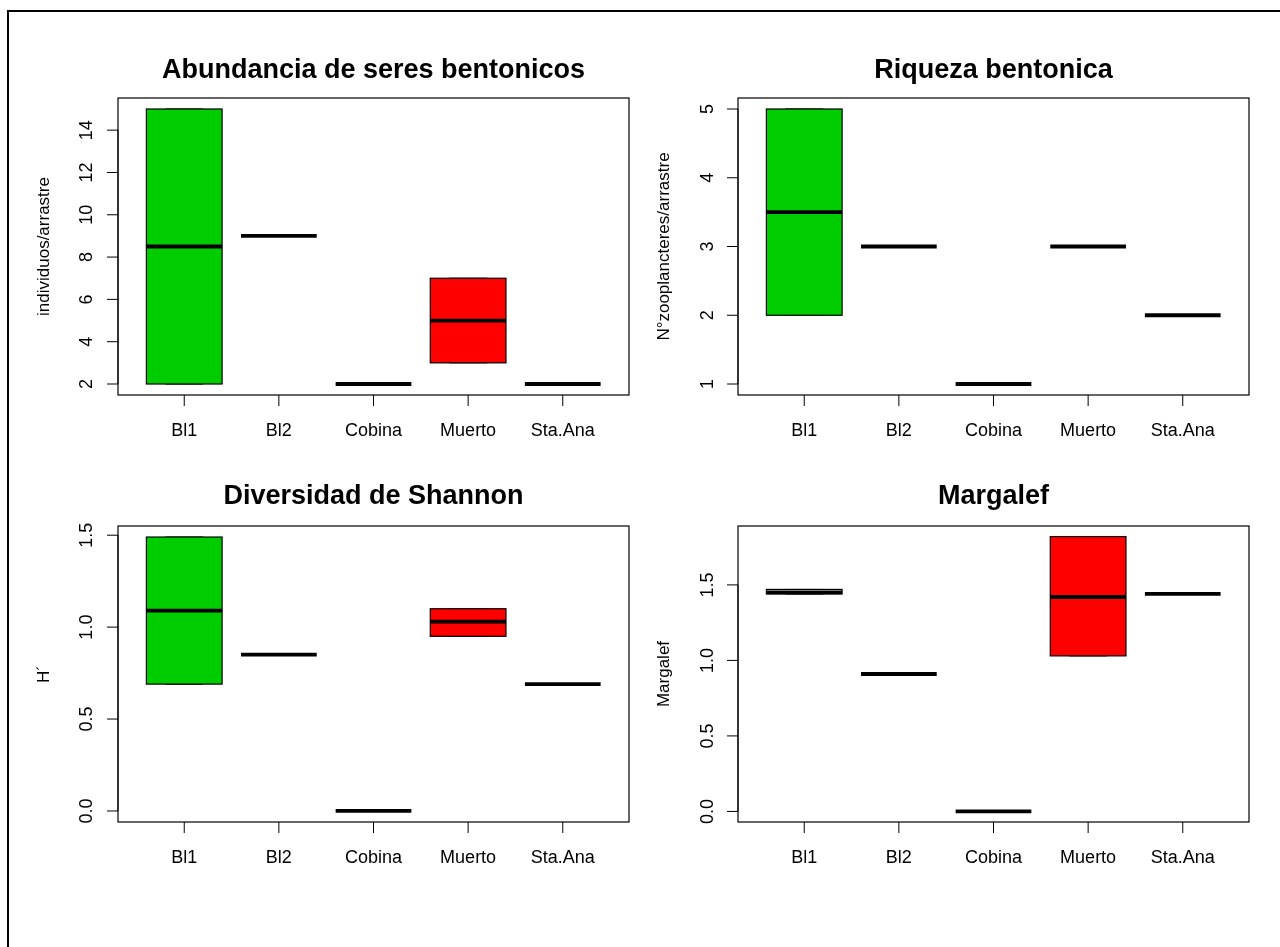  I want to click on y-tick-label: 14, so click(86, 130).